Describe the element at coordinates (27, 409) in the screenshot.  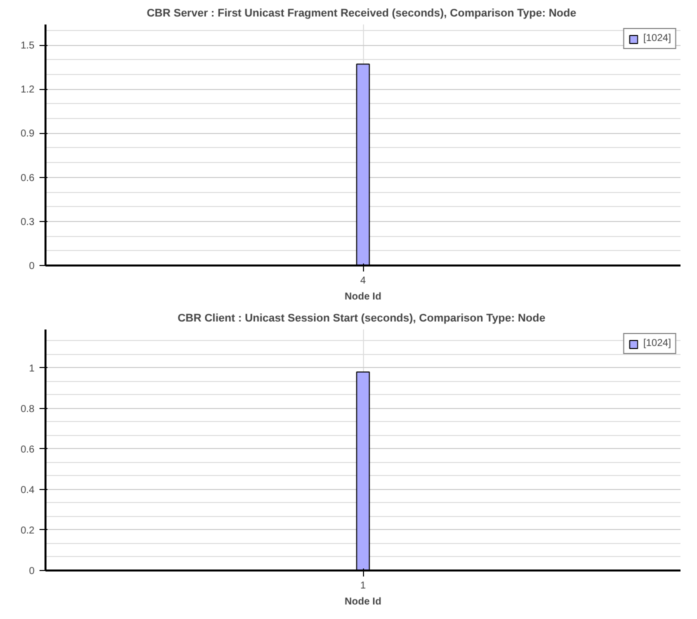
I see `y-tick-label: 0.8` at that location.